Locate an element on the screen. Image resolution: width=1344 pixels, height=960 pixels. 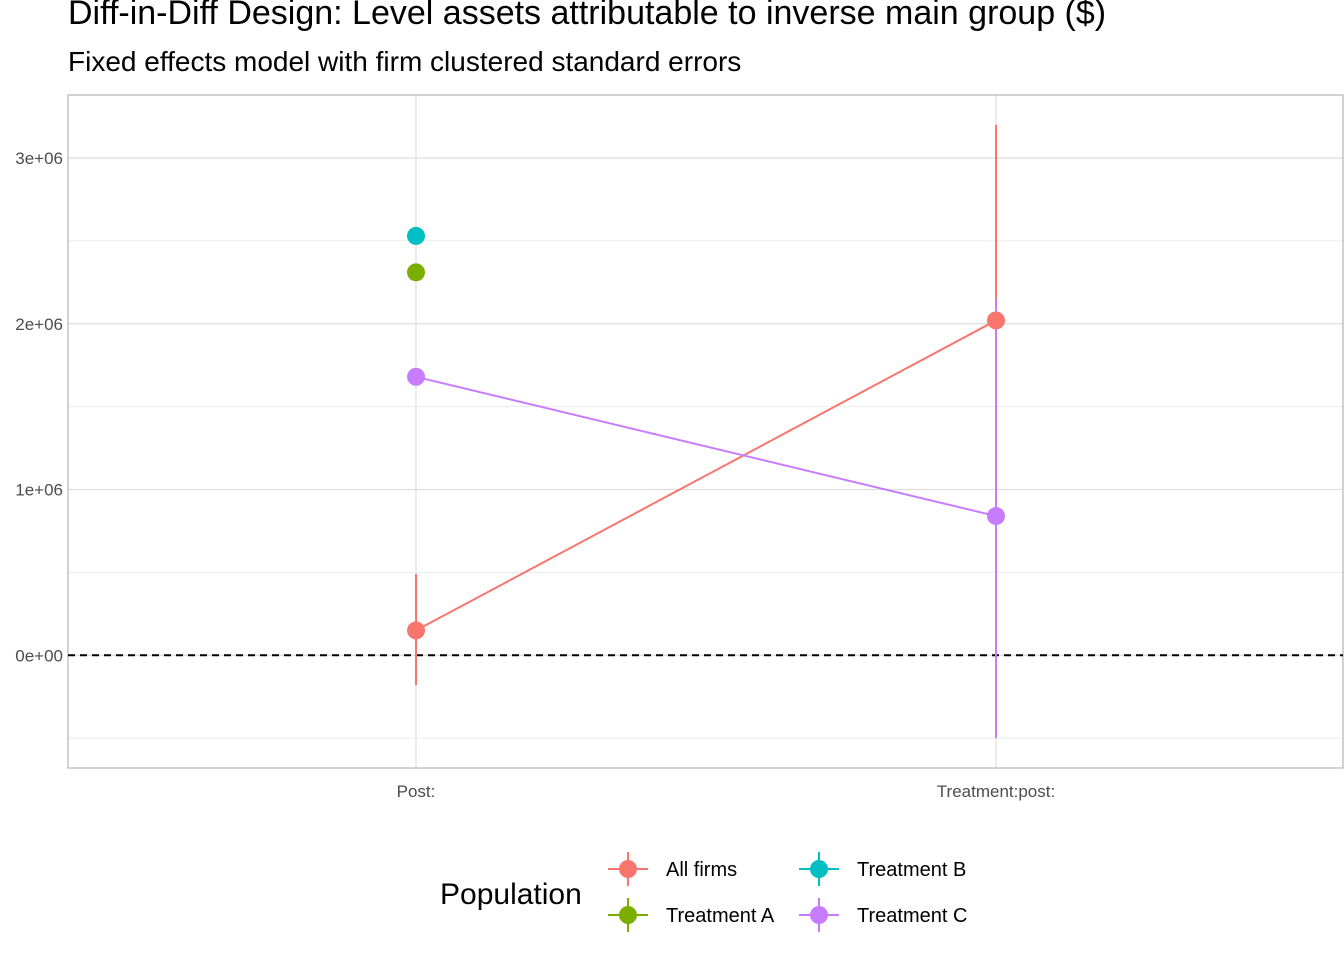
x-tick-label: Treatment:post: is located at coordinates (996, 791).